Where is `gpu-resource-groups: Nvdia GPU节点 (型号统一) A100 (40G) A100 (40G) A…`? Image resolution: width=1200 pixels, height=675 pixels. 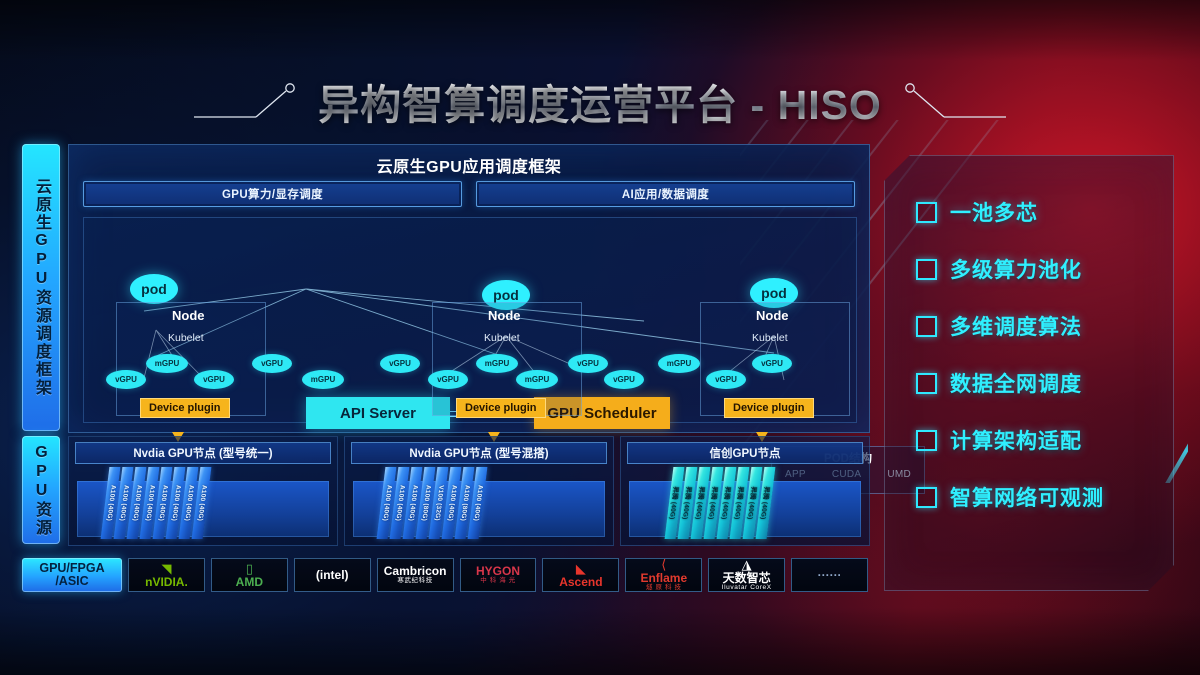
gpu-resource-groups: Nvdia GPU节点 (型号统一) A100 (40G) A100 (40G) A… is located at coordinates (469, 491).